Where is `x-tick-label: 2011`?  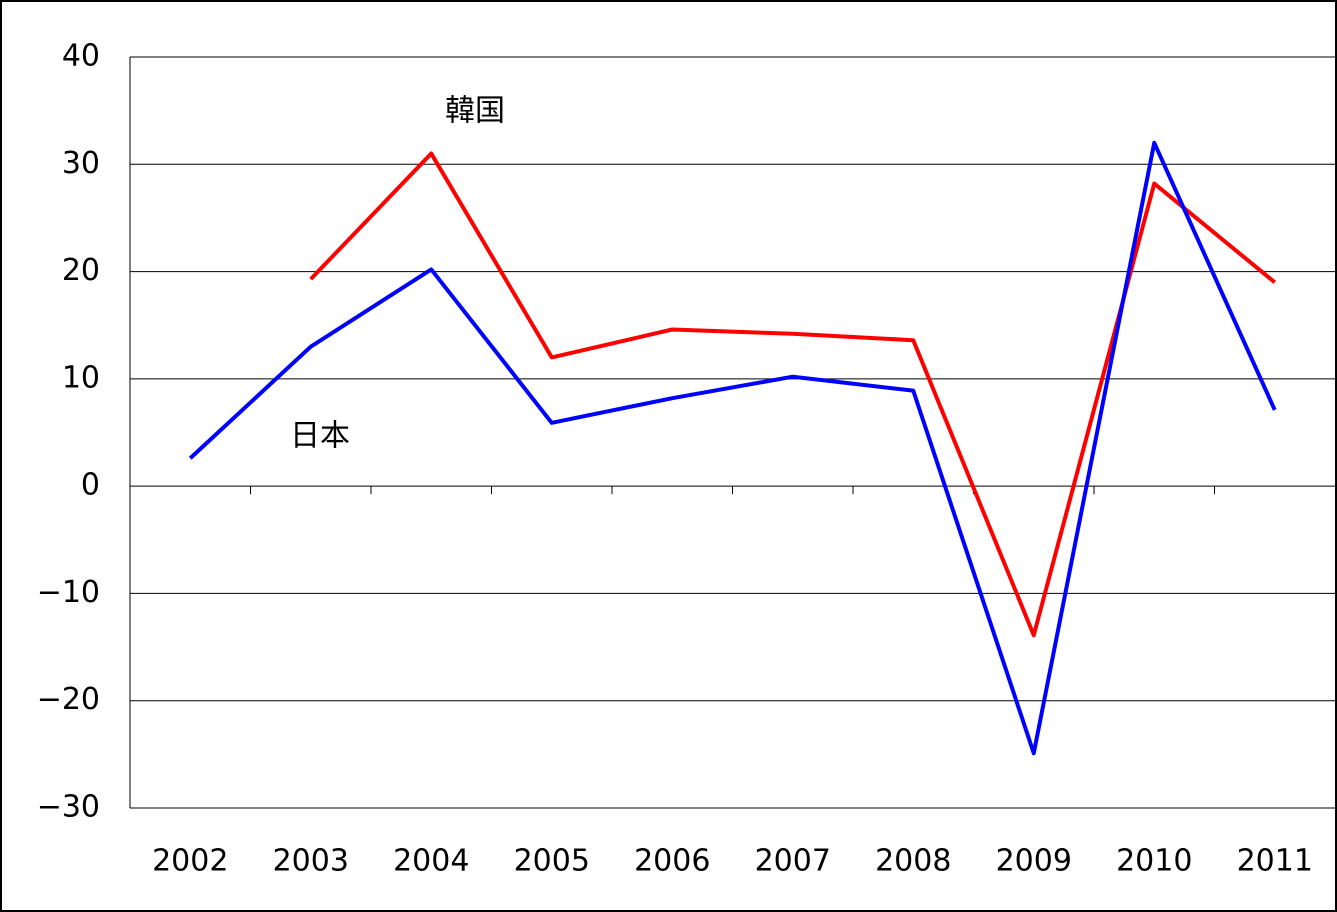 x-tick-label: 2011 is located at coordinates (1275, 861).